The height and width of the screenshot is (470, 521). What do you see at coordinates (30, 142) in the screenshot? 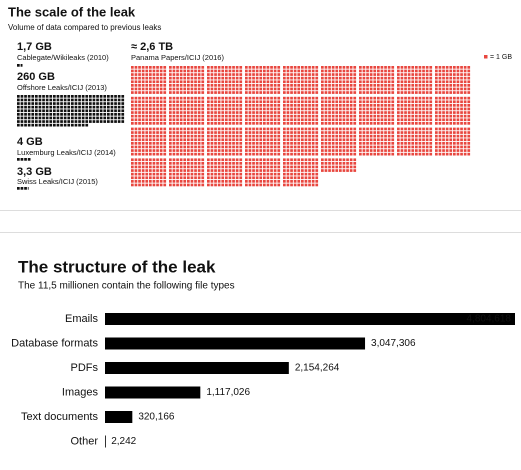
I see `value-label: 4 GB` at bounding box center [30, 142].